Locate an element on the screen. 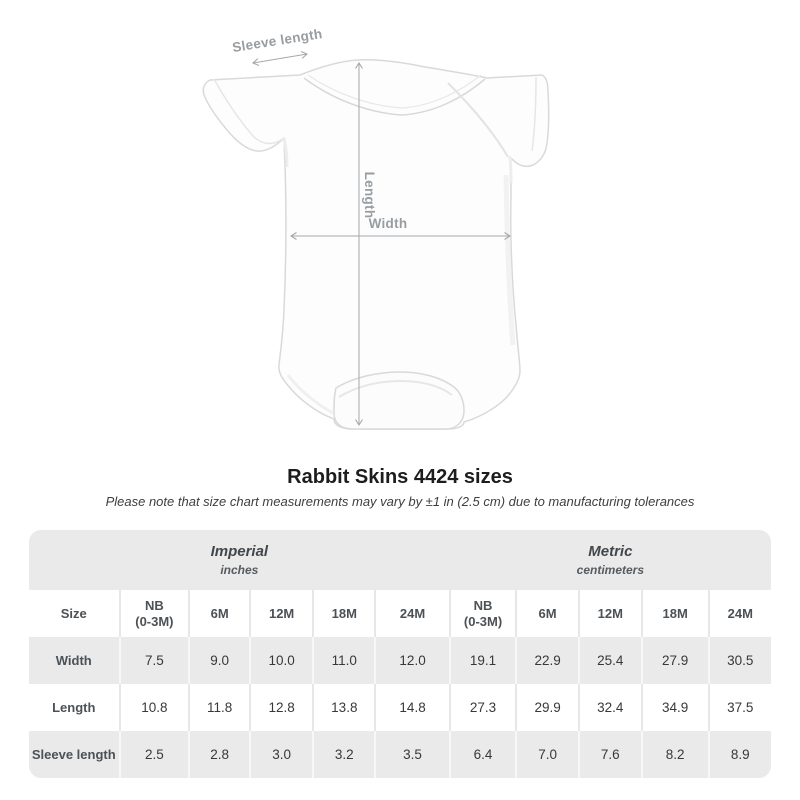  cell: 19.1 is located at coordinates (482, 660).